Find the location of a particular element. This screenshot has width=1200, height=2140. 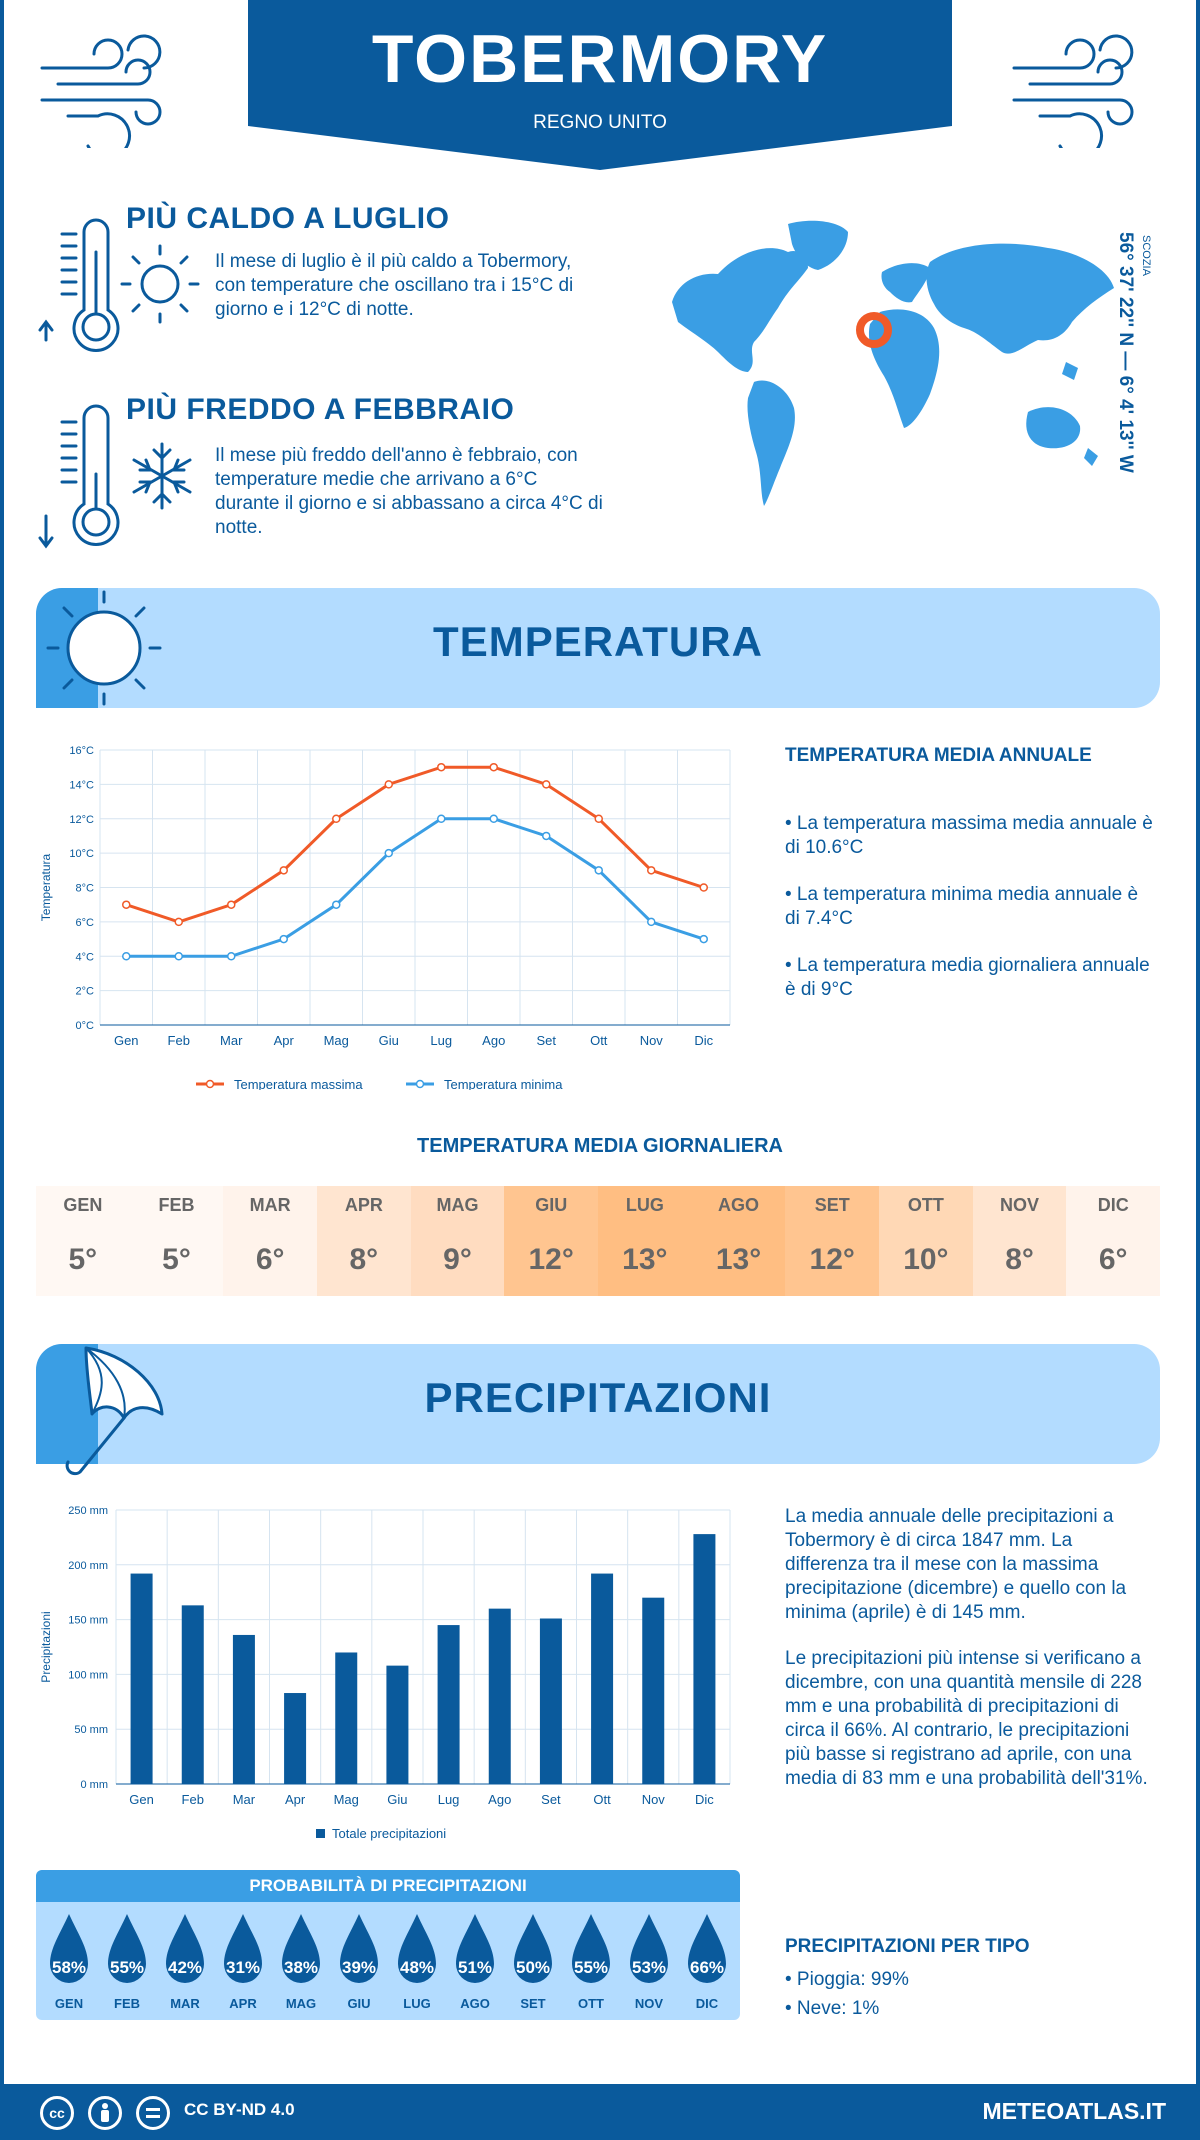

legend-label: Temperatura massima is located at coordinates (298, 1083).